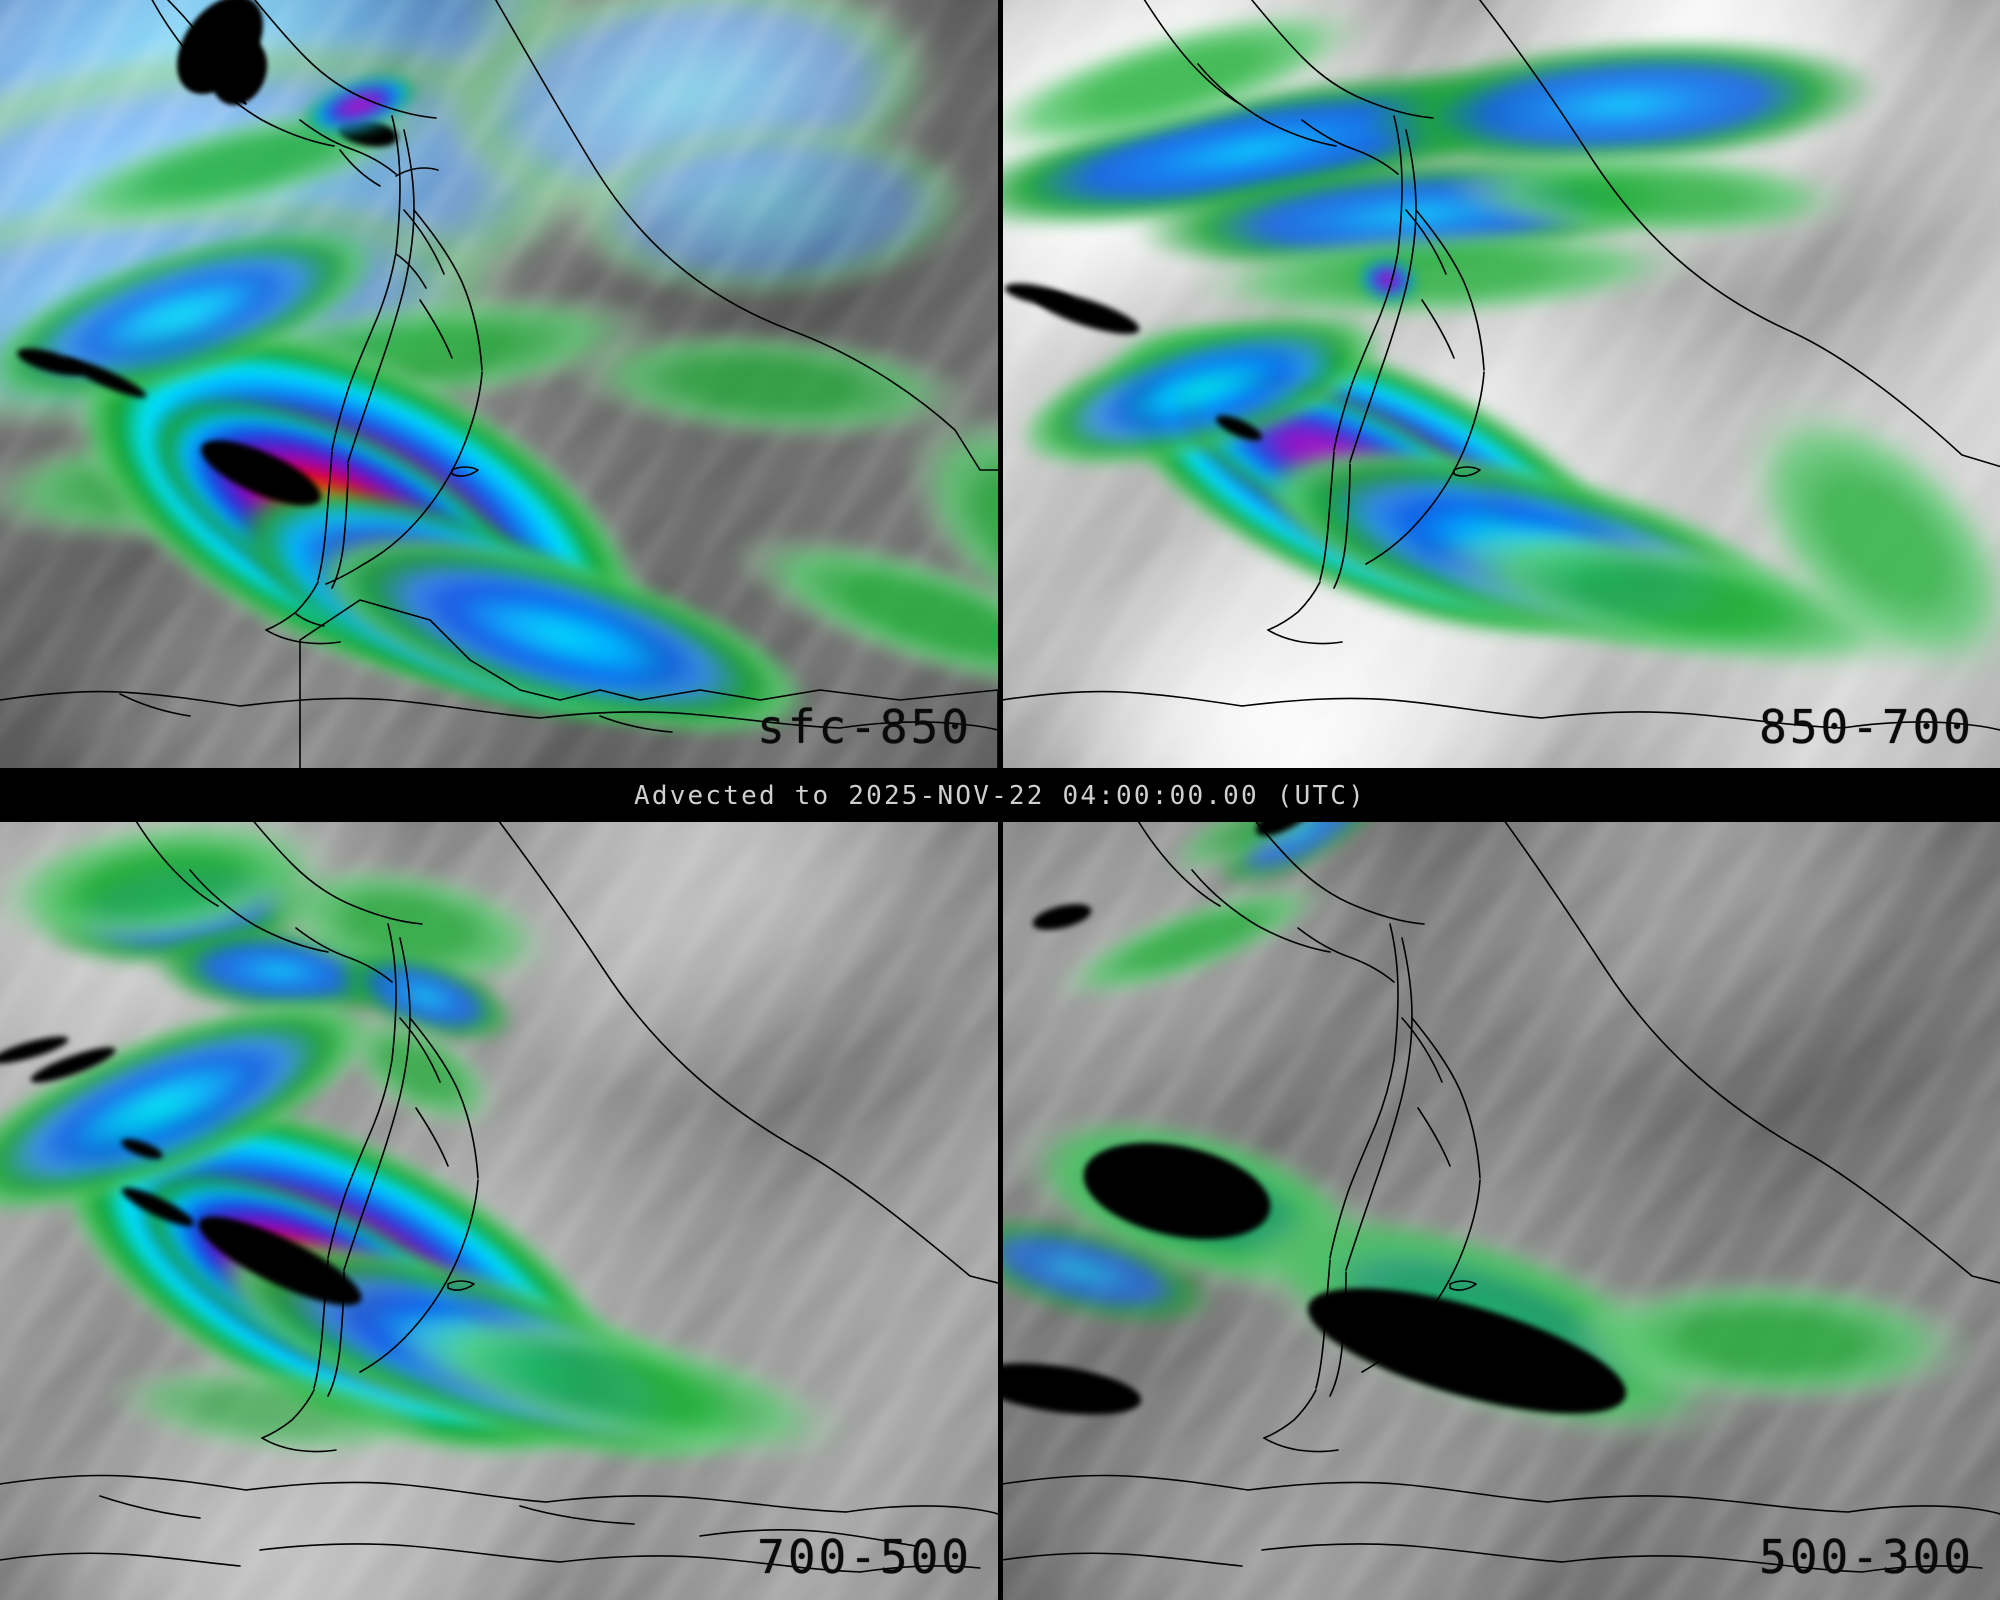 This screenshot has width=2000, height=1600. Describe the element at coordinates (864, 727) in the screenshot. I see `panel-label-sfc-850: sfc-850` at that location.